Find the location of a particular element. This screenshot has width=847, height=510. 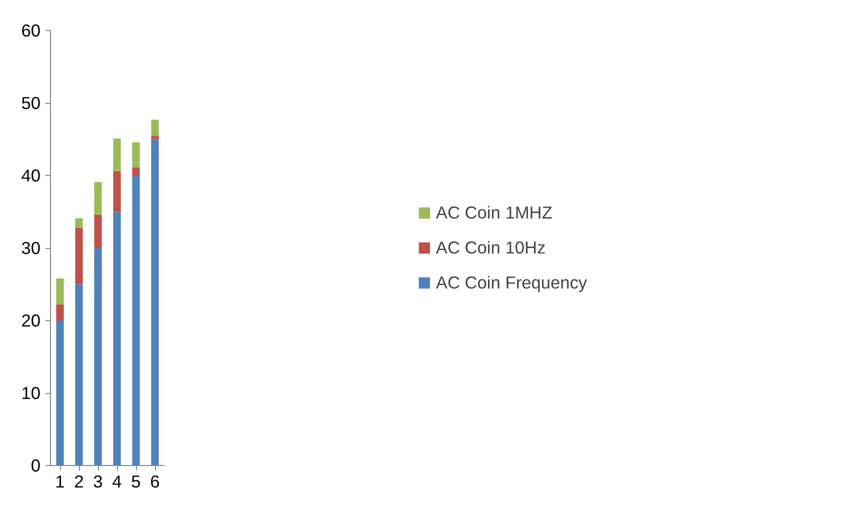

y-tick-label: 0 is located at coordinates (35, 466).